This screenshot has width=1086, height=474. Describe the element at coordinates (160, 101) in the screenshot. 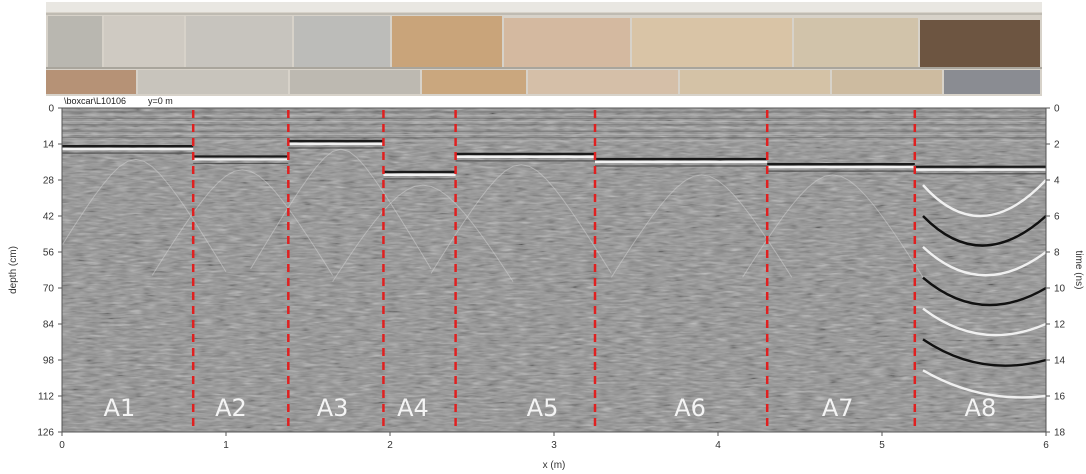

I see `position-label: y=0 m` at that location.